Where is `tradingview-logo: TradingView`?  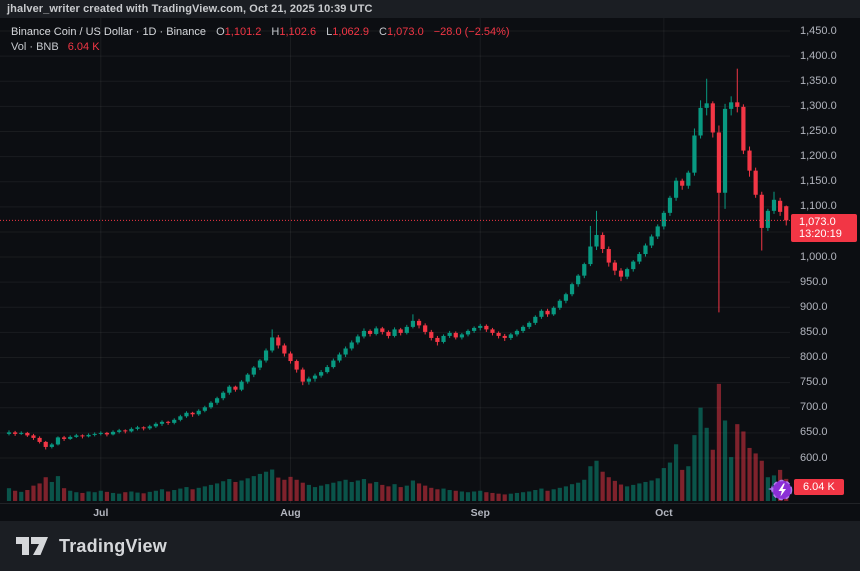
tradingview-logo: TradingView is located at coordinates (91, 546).